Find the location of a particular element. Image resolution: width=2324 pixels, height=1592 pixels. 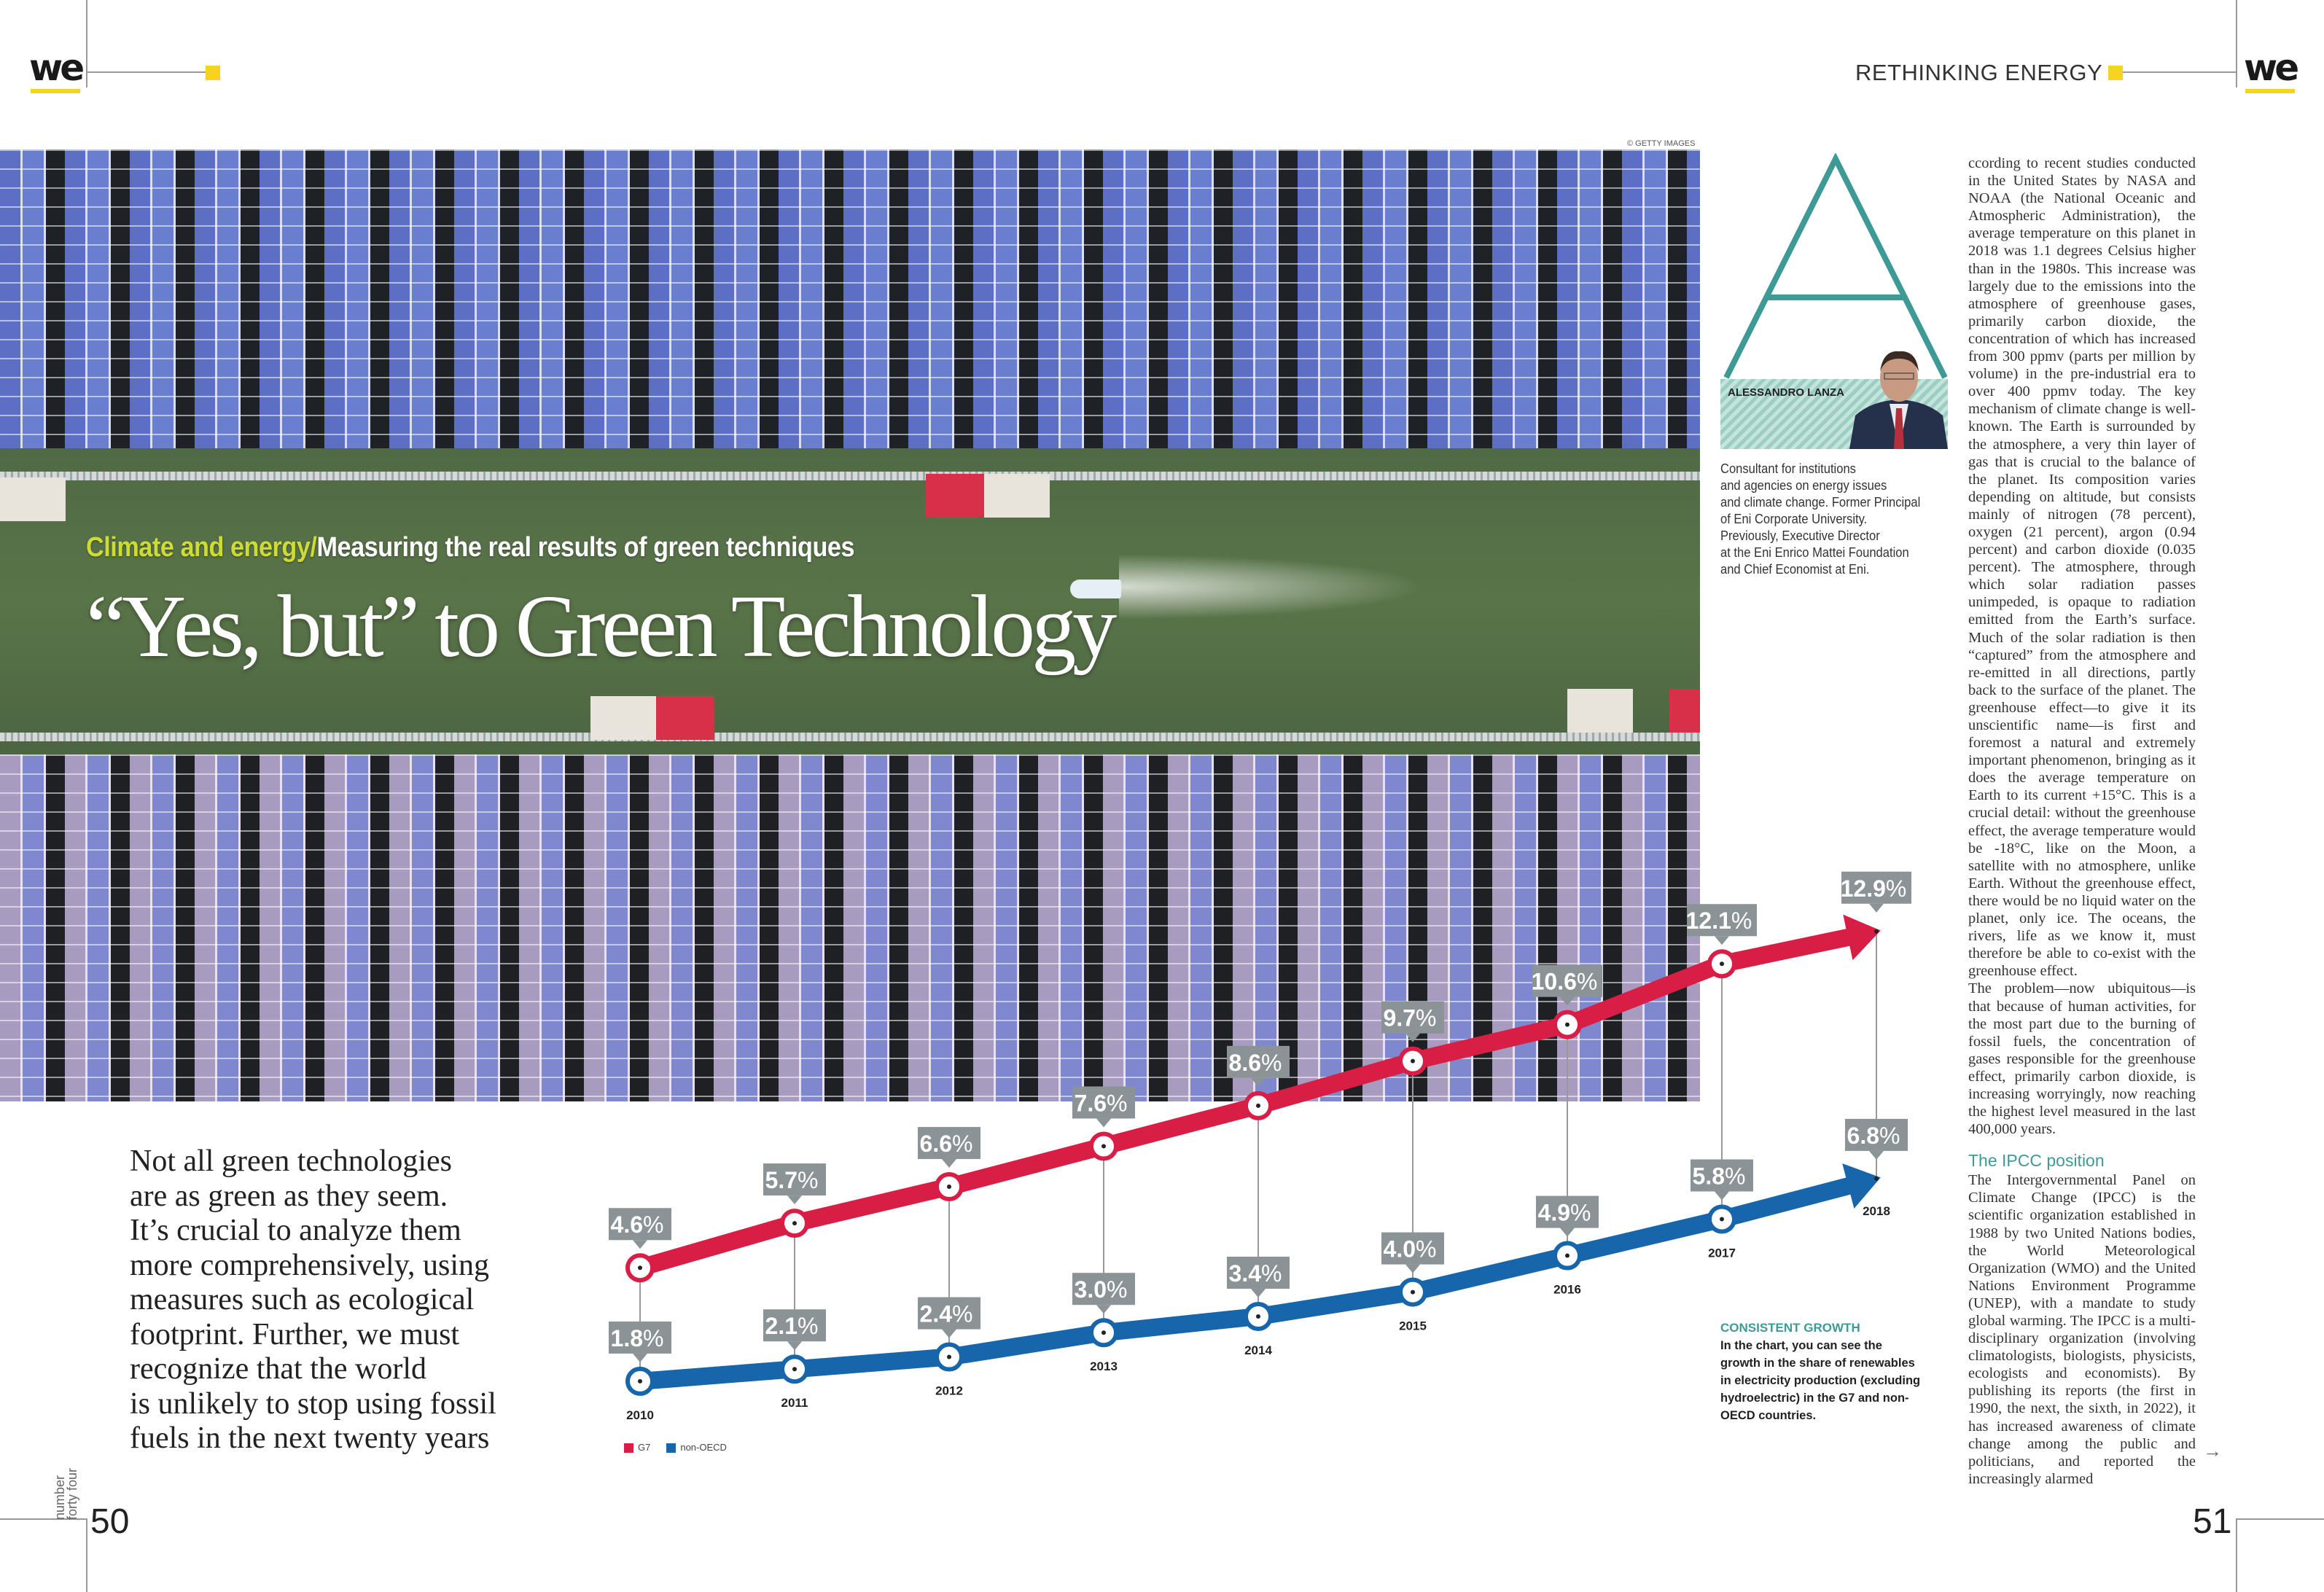

arrow-right-icon: → is located at coordinates (2212, 1451).